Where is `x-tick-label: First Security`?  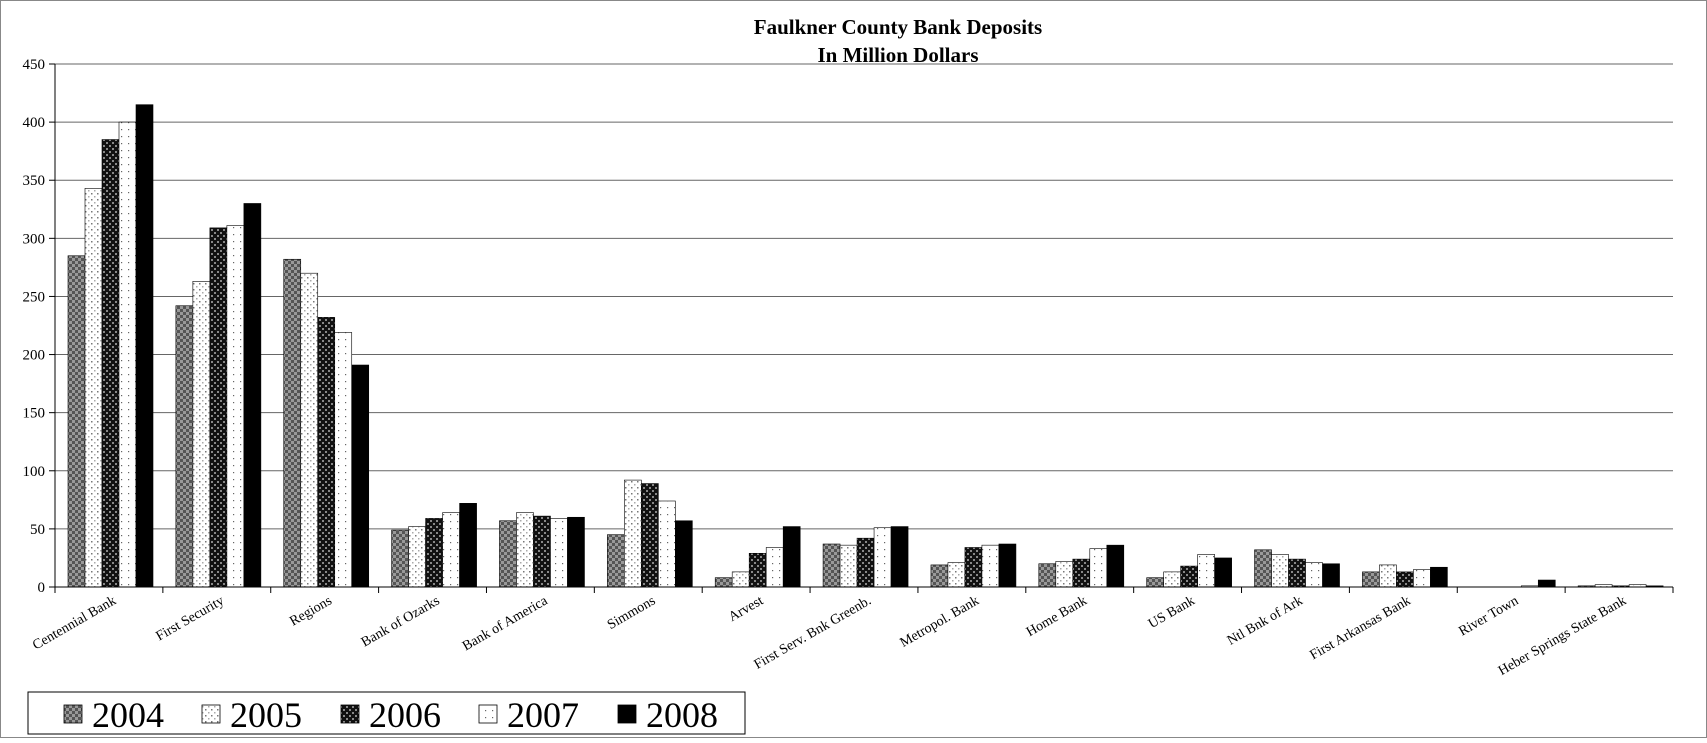 x-tick-label: First Security is located at coordinates (190, 618).